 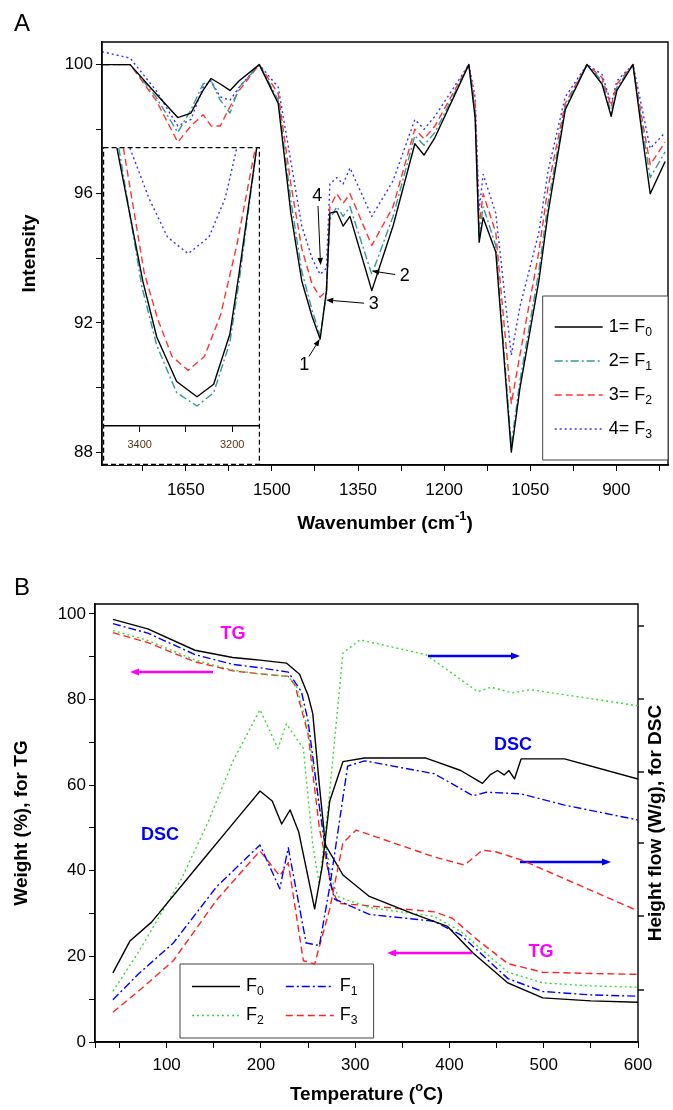 I want to click on annotation: 1, so click(x=304, y=364).